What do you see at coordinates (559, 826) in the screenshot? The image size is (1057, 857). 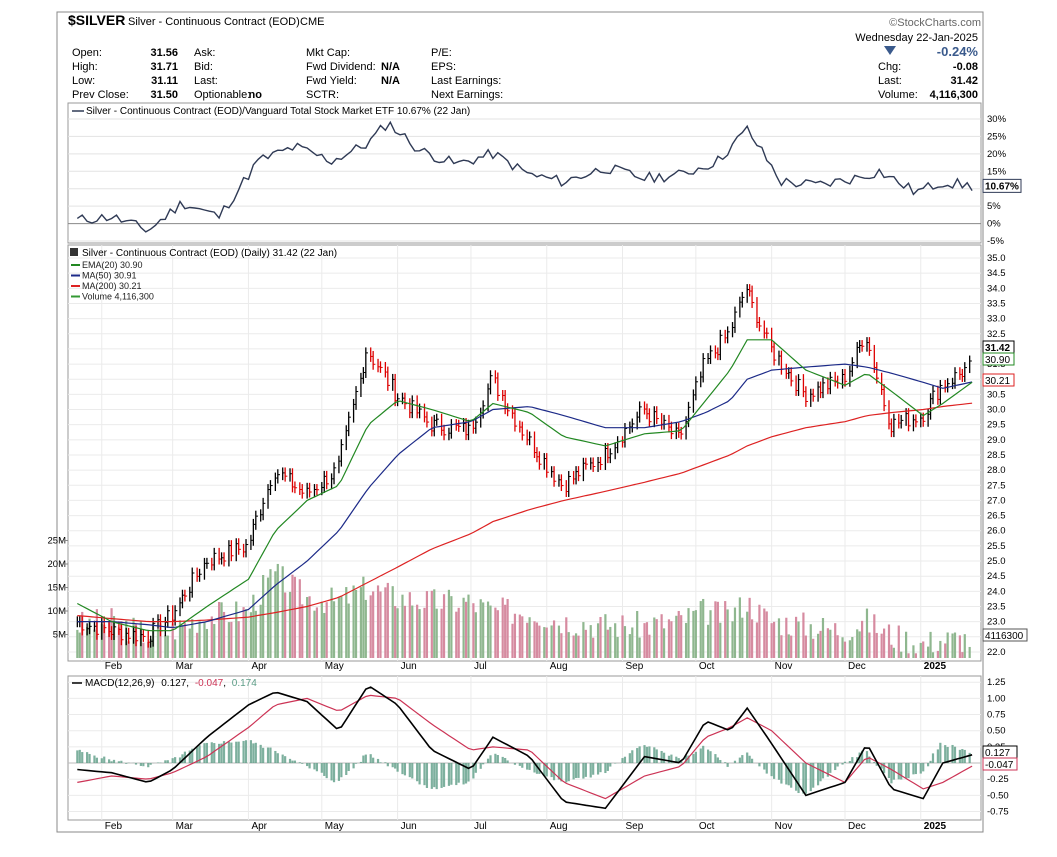 I see `macd-month-tick: Aug` at bounding box center [559, 826].